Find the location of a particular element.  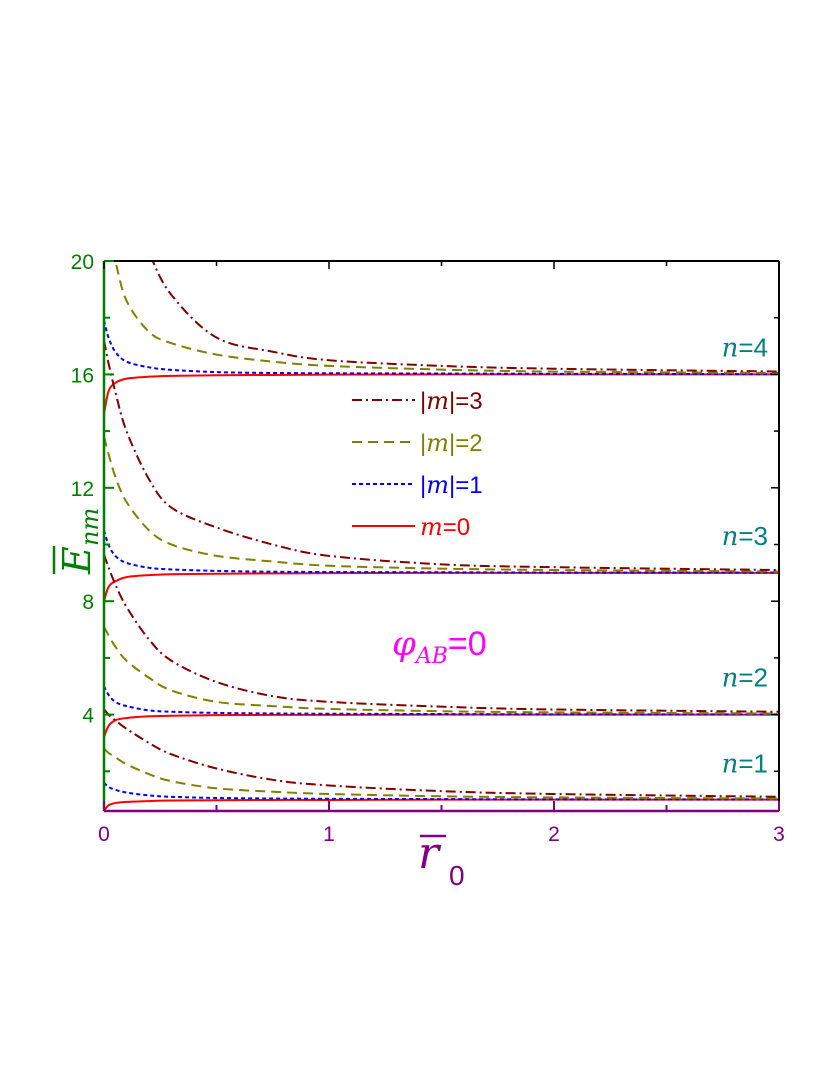

level-label-n1: n=1 is located at coordinates (745, 764).